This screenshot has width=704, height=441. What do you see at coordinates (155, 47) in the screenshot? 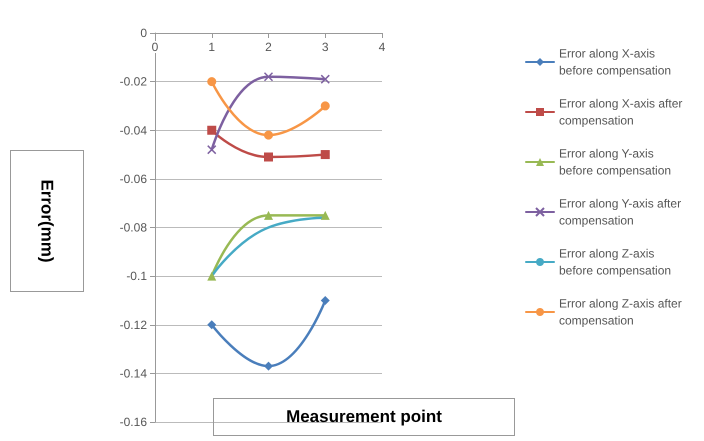
I see `x-tick-label: 0` at bounding box center [155, 47].